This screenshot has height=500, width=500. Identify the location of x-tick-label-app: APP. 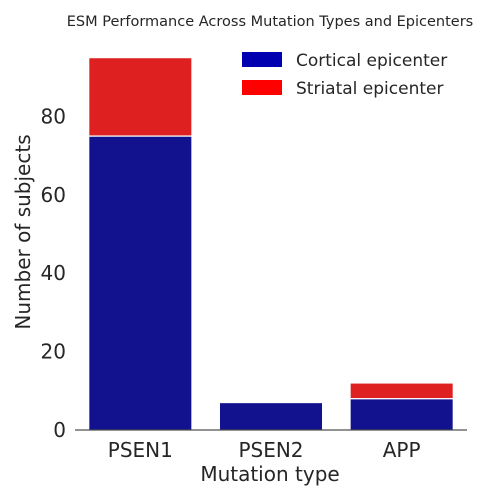
(402, 450).